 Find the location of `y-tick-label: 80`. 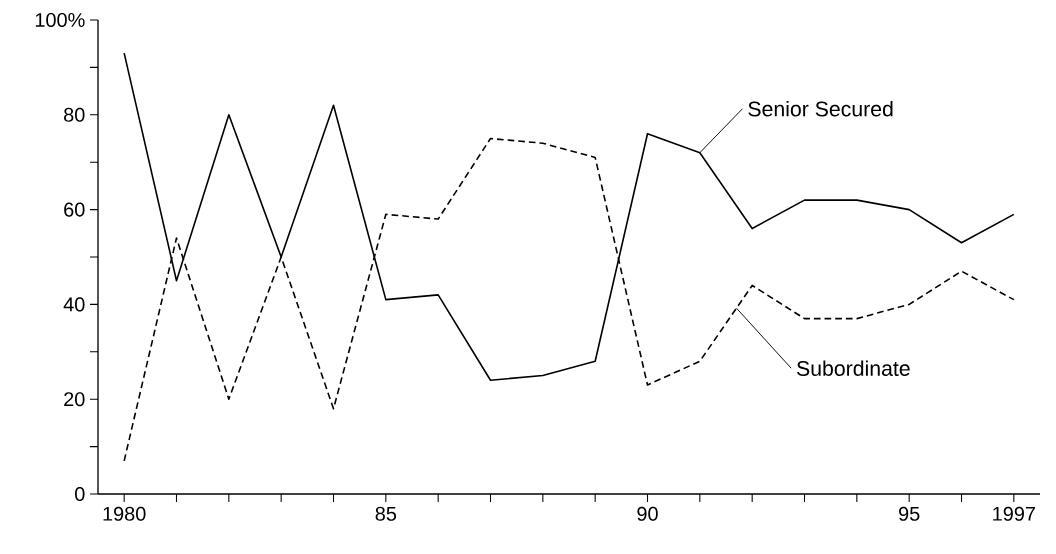

y-tick-label: 80 is located at coordinates (74, 114).